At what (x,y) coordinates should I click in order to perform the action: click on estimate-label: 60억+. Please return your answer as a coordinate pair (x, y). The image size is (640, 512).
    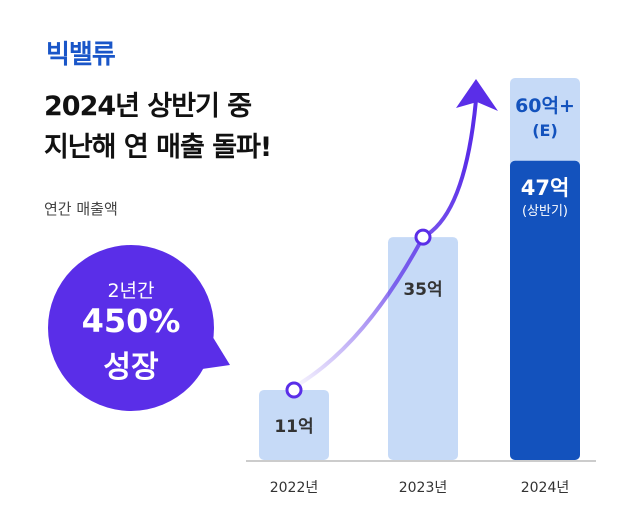
    Looking at the image, I should click on (545, 106).